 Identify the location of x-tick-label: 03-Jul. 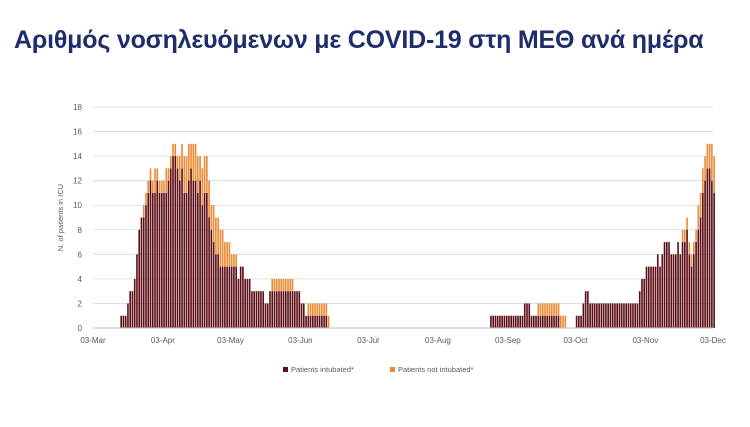
(368, 340).